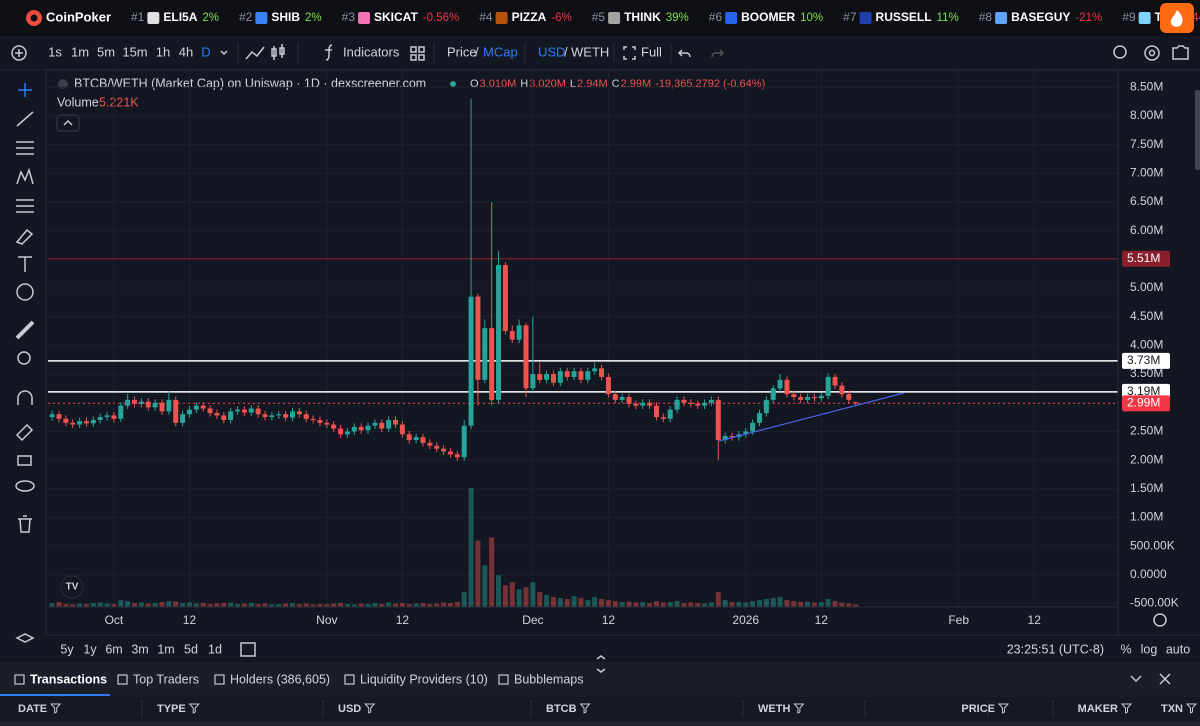 The image size is (1200, 726). What do you see at coordinates (1165, 679) in the screenshot?
I see `panel-close` at bounding box center [1165, 679].